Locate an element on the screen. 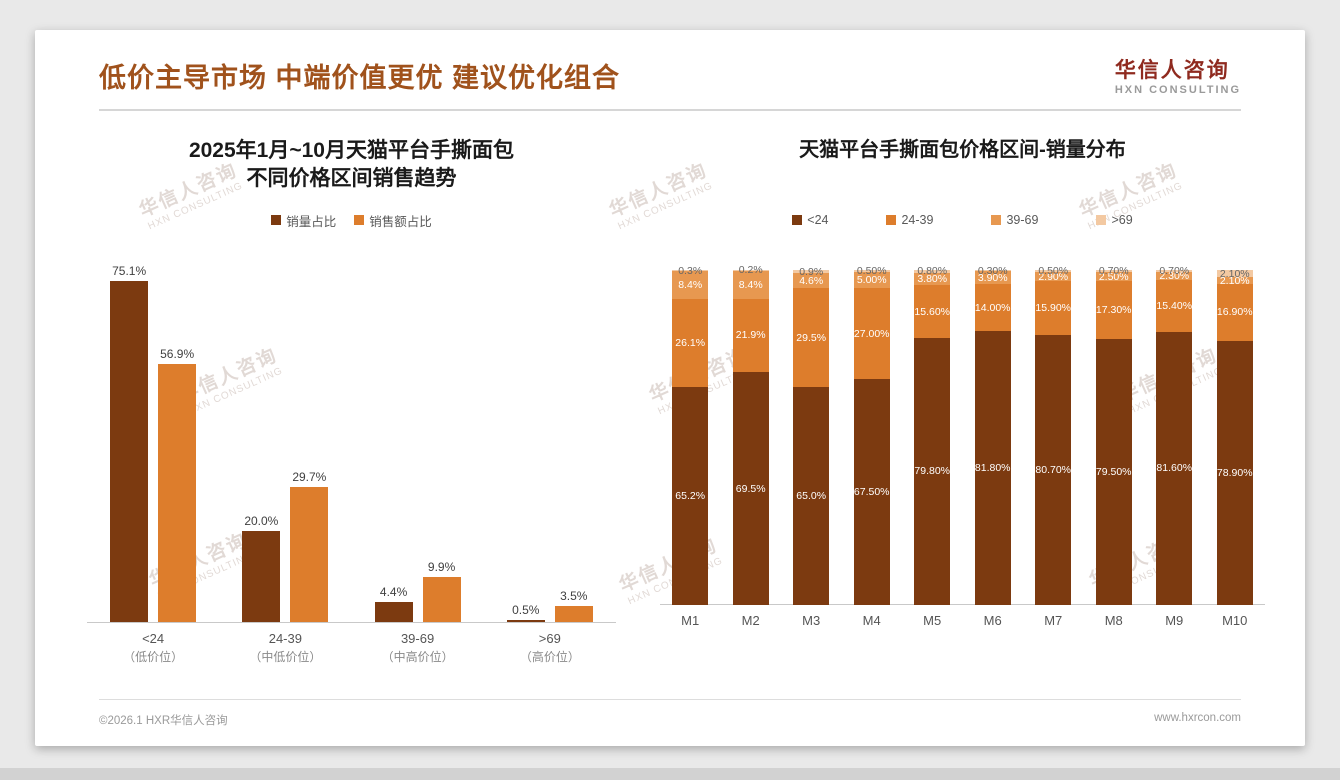 The width and height of the screenshot is (1340, 780). stacked-bar: 69.5% 21.9% 8.4% 0.2% is located at coordinates (750, 434).